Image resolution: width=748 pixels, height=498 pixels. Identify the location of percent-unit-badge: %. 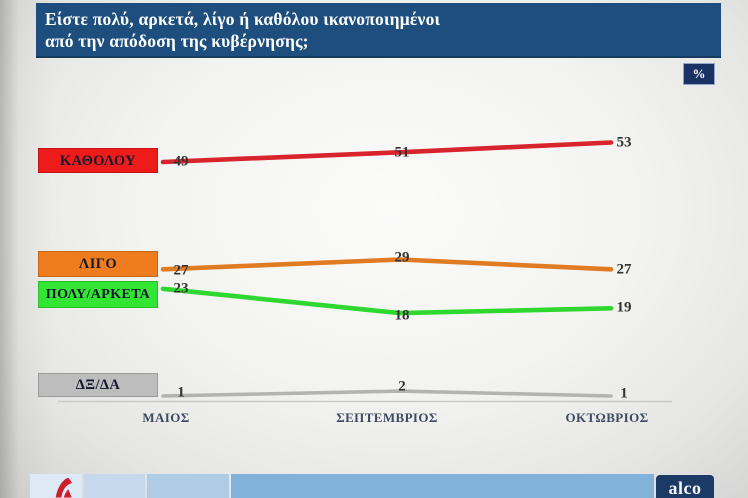
(699, 74).